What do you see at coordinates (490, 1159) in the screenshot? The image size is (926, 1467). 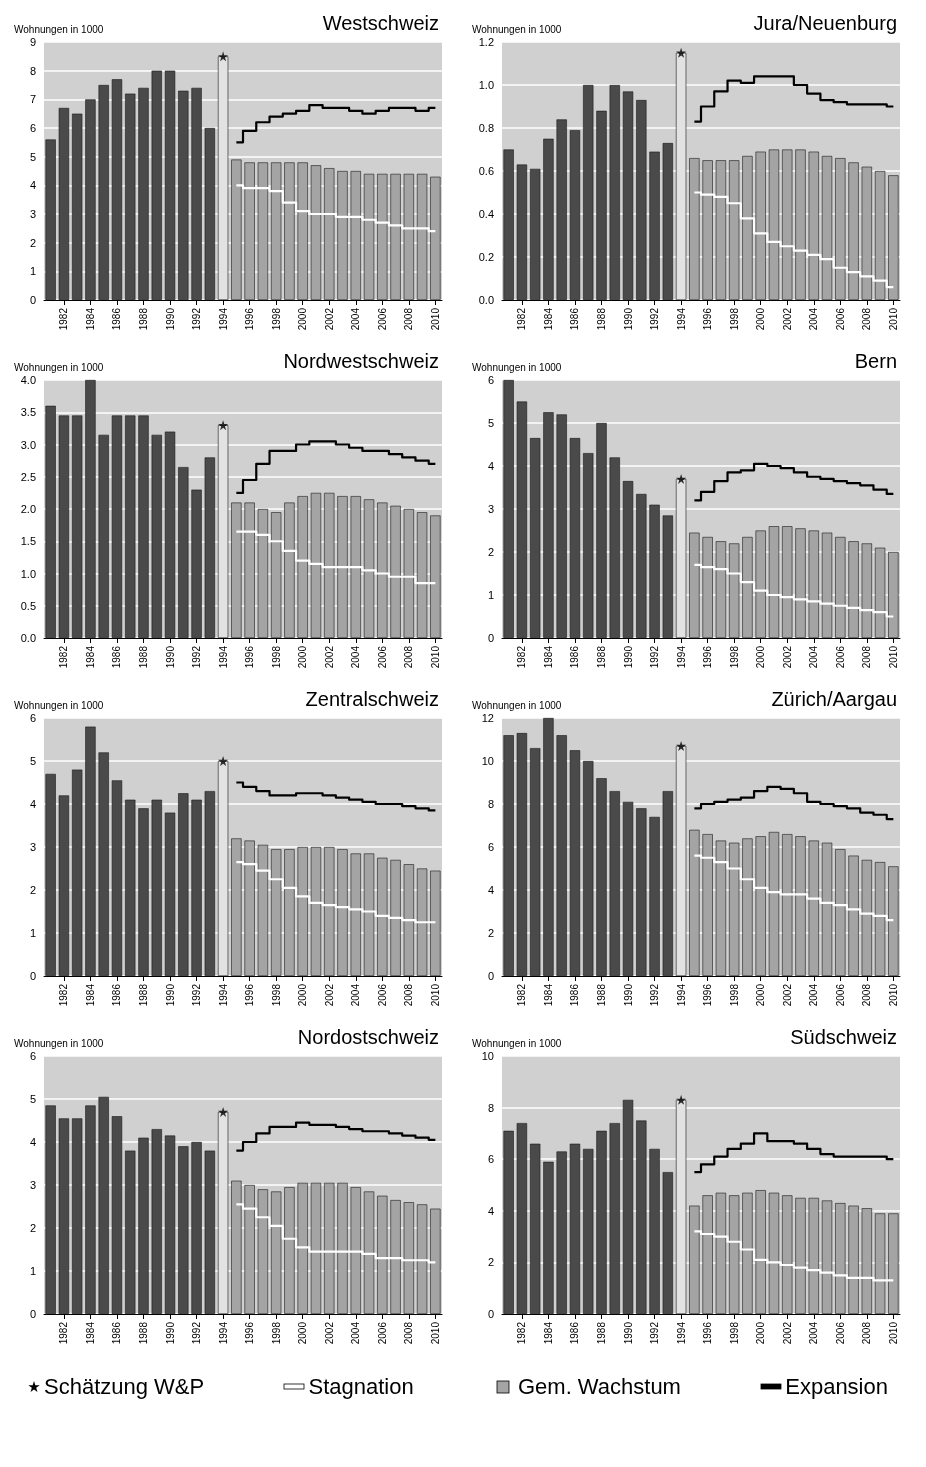 I see `y-tick-label: 6` at bounding box center [490, 1159].